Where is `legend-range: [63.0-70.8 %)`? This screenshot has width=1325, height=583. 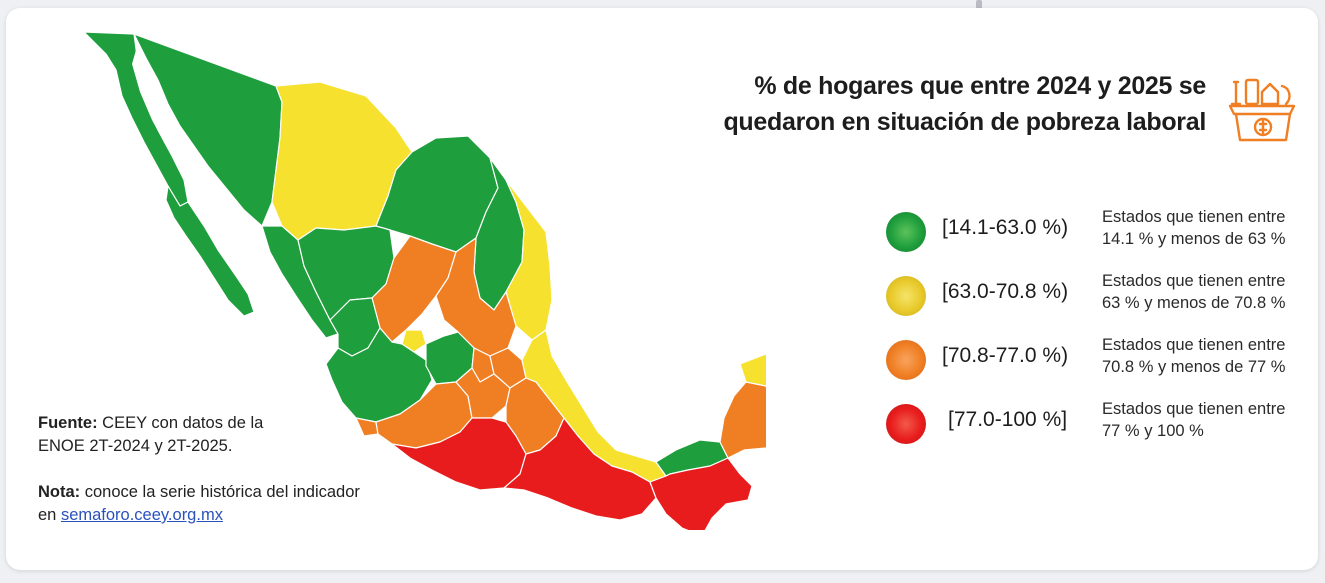
legend-range: [63.0-70.8 %) is located at coordinates (1005, 291).